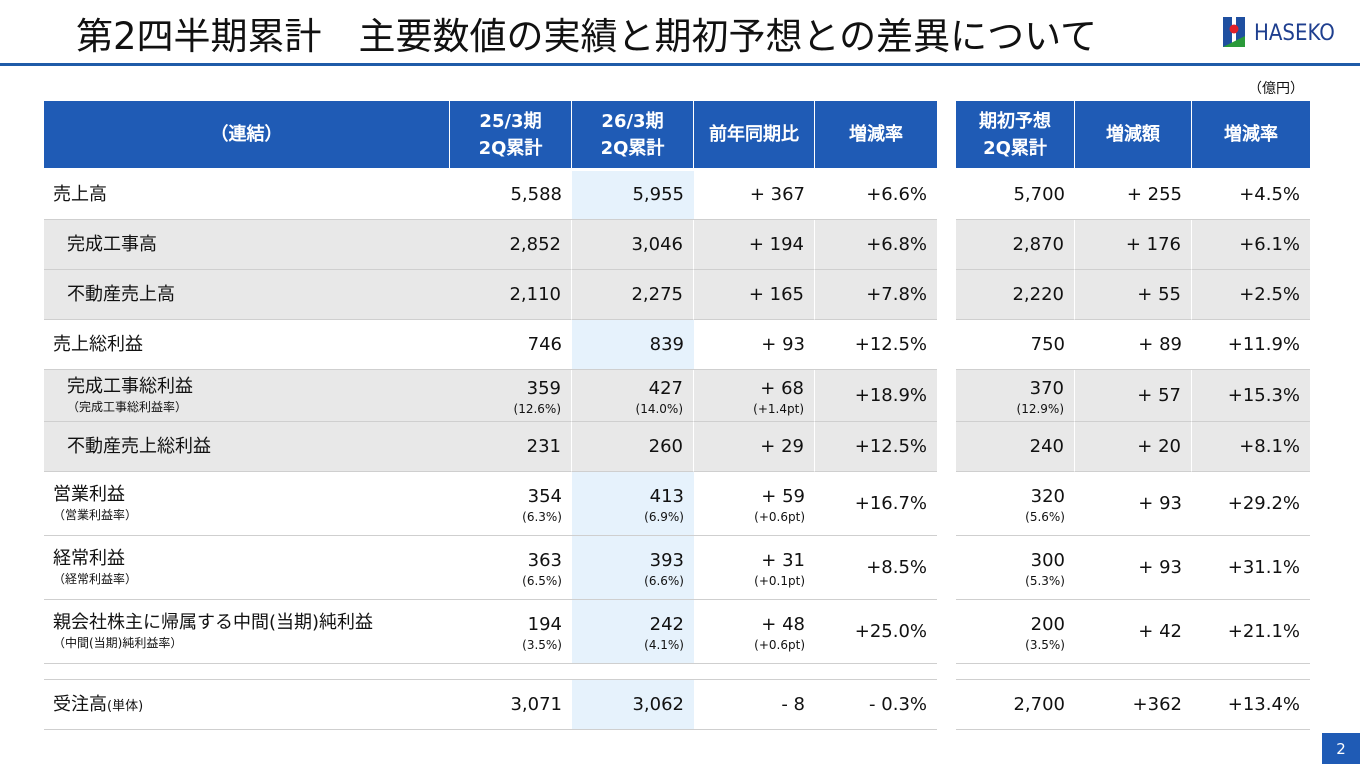  What do you see at coordinates (112, 244) in the screenshot?
I see `row-label: 完成工事高` at bounding box center [112, 244].